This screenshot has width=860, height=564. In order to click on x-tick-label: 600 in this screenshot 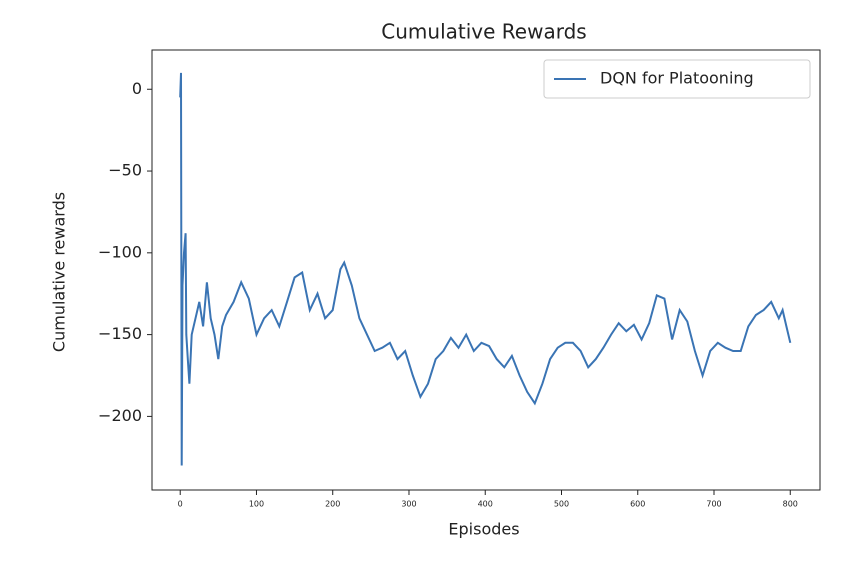, I will do `click(637, 504)`.